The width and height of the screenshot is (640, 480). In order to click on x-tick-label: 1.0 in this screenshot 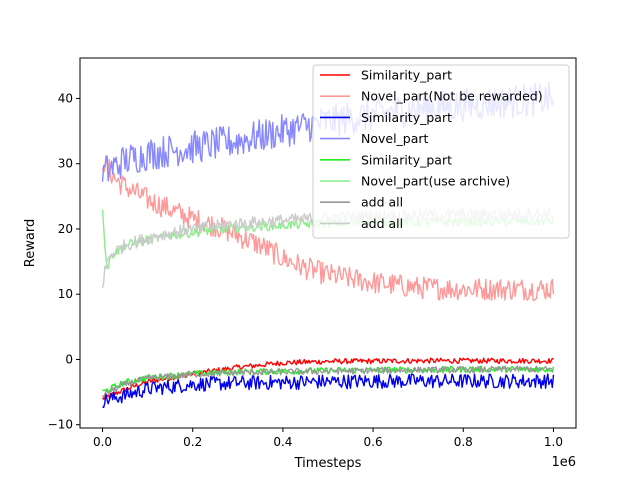, I will do `click(553, 442)`.